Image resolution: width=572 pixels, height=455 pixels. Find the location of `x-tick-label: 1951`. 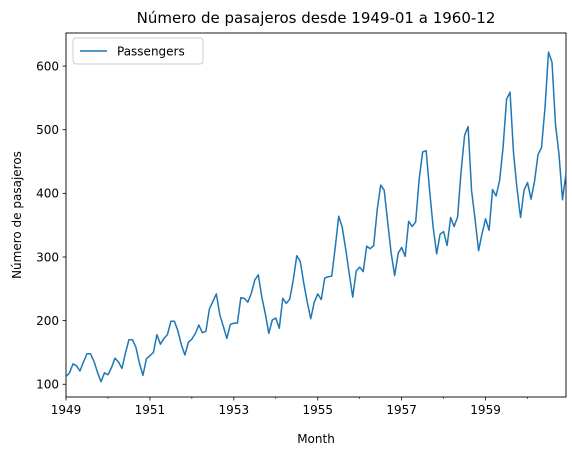

x-tick-label: 1951 is located at coordinates (150, 410).